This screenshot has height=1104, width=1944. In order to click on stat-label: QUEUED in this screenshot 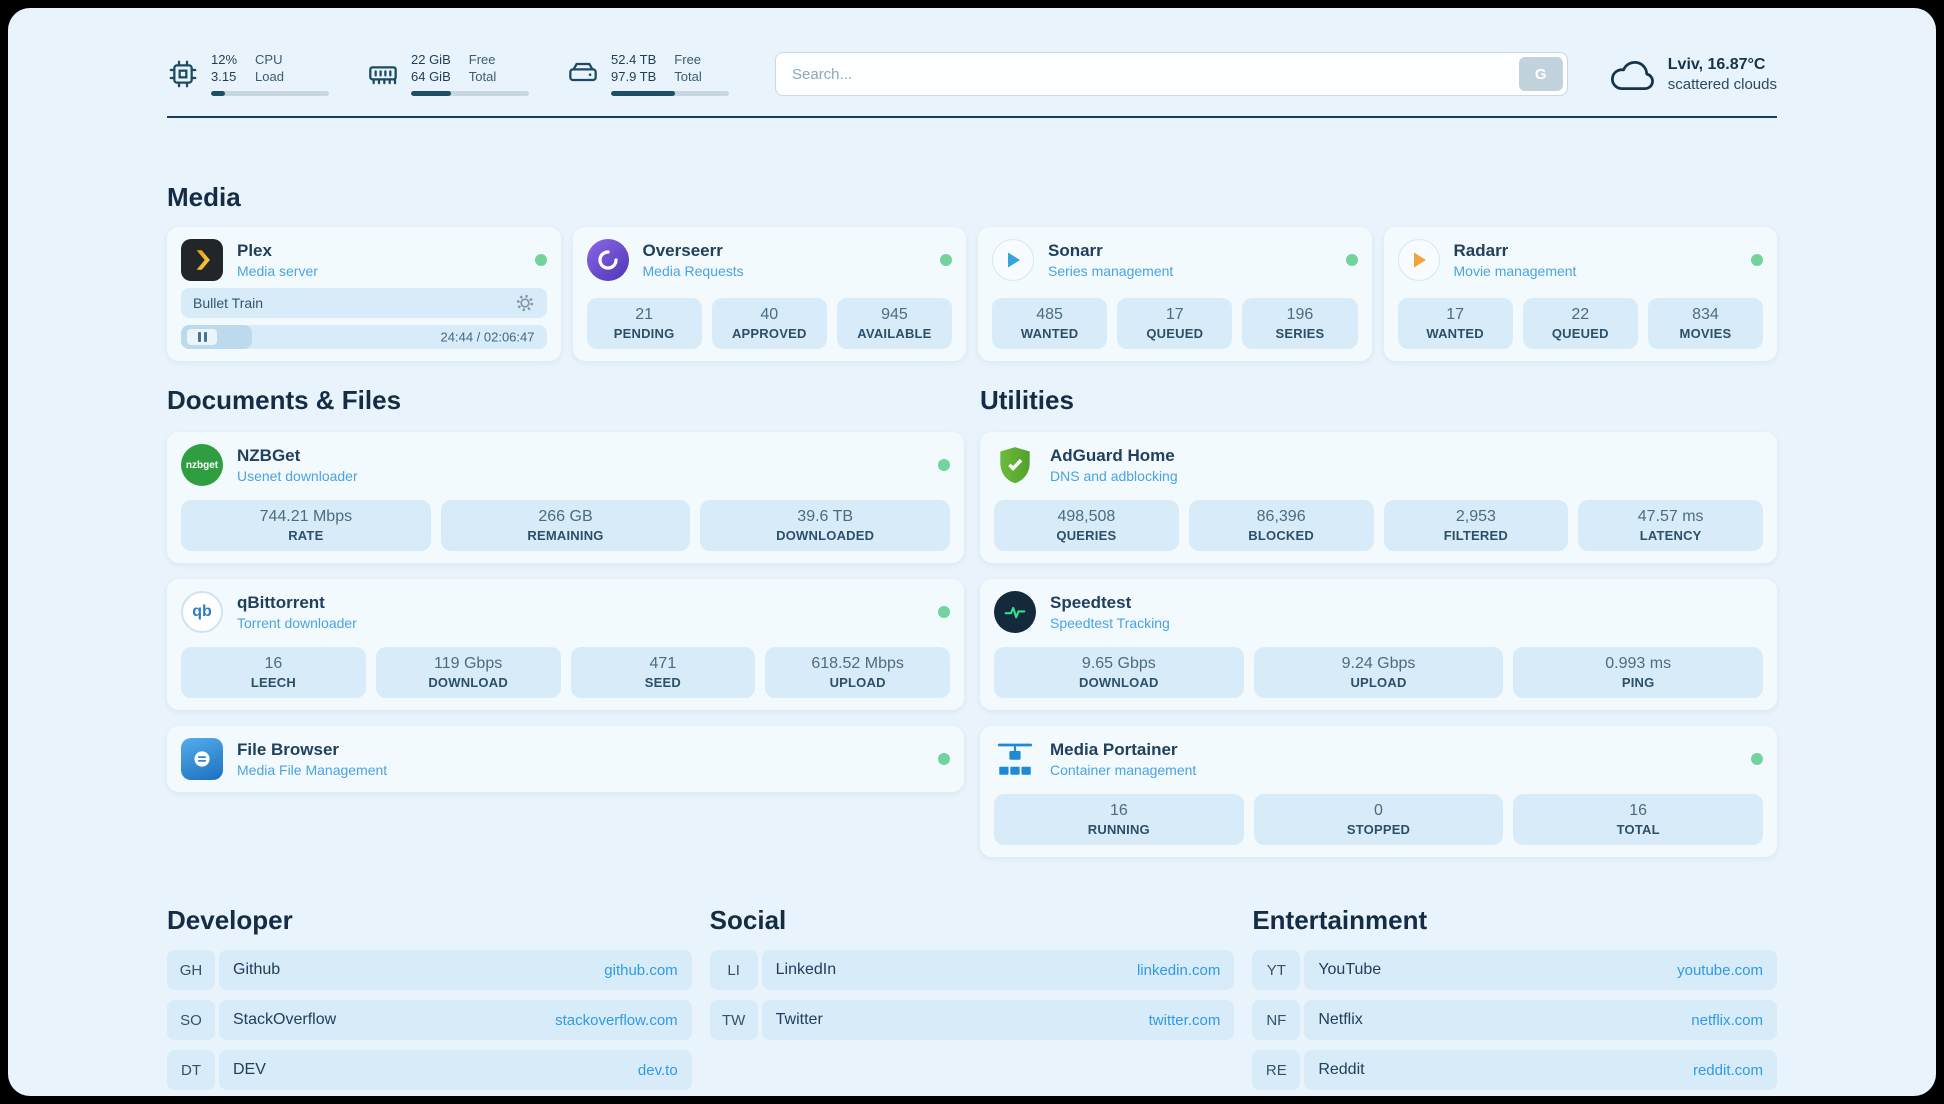, I will do `click(1580, 333)`.